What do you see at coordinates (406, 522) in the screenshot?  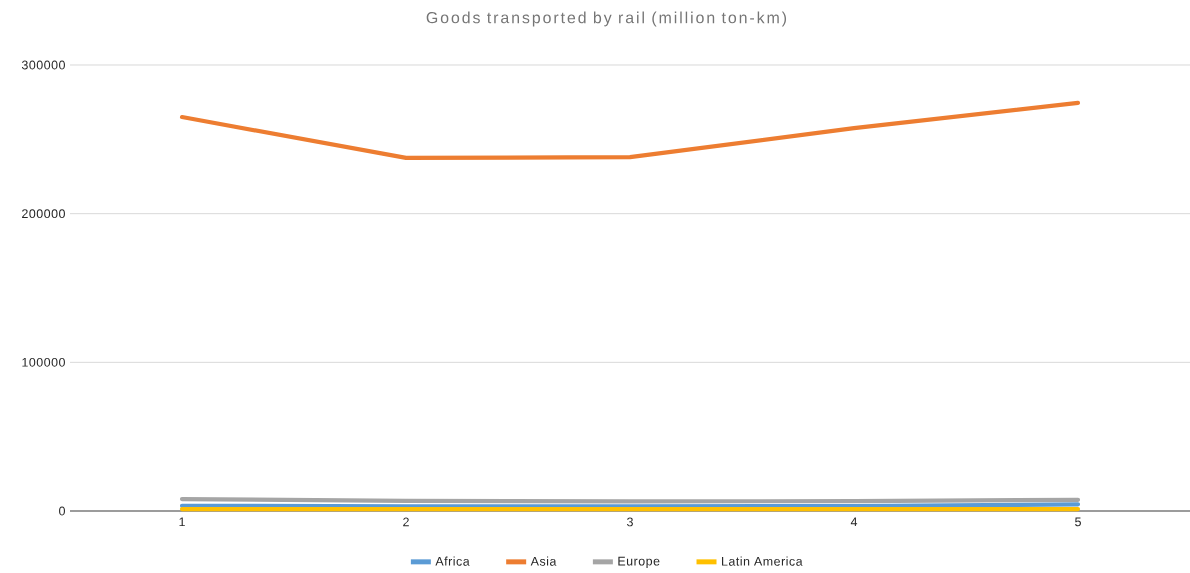 I see `x-tick-label: 2` at bounding box center [406, 522].